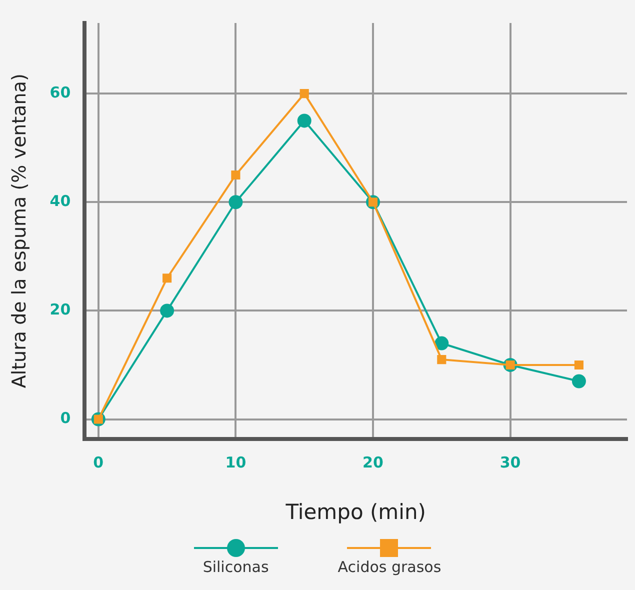  What do you see at coordinates (65, 418) in the screenshot?
I see `y-tick-label: 0` at bounding box center [65, 418].